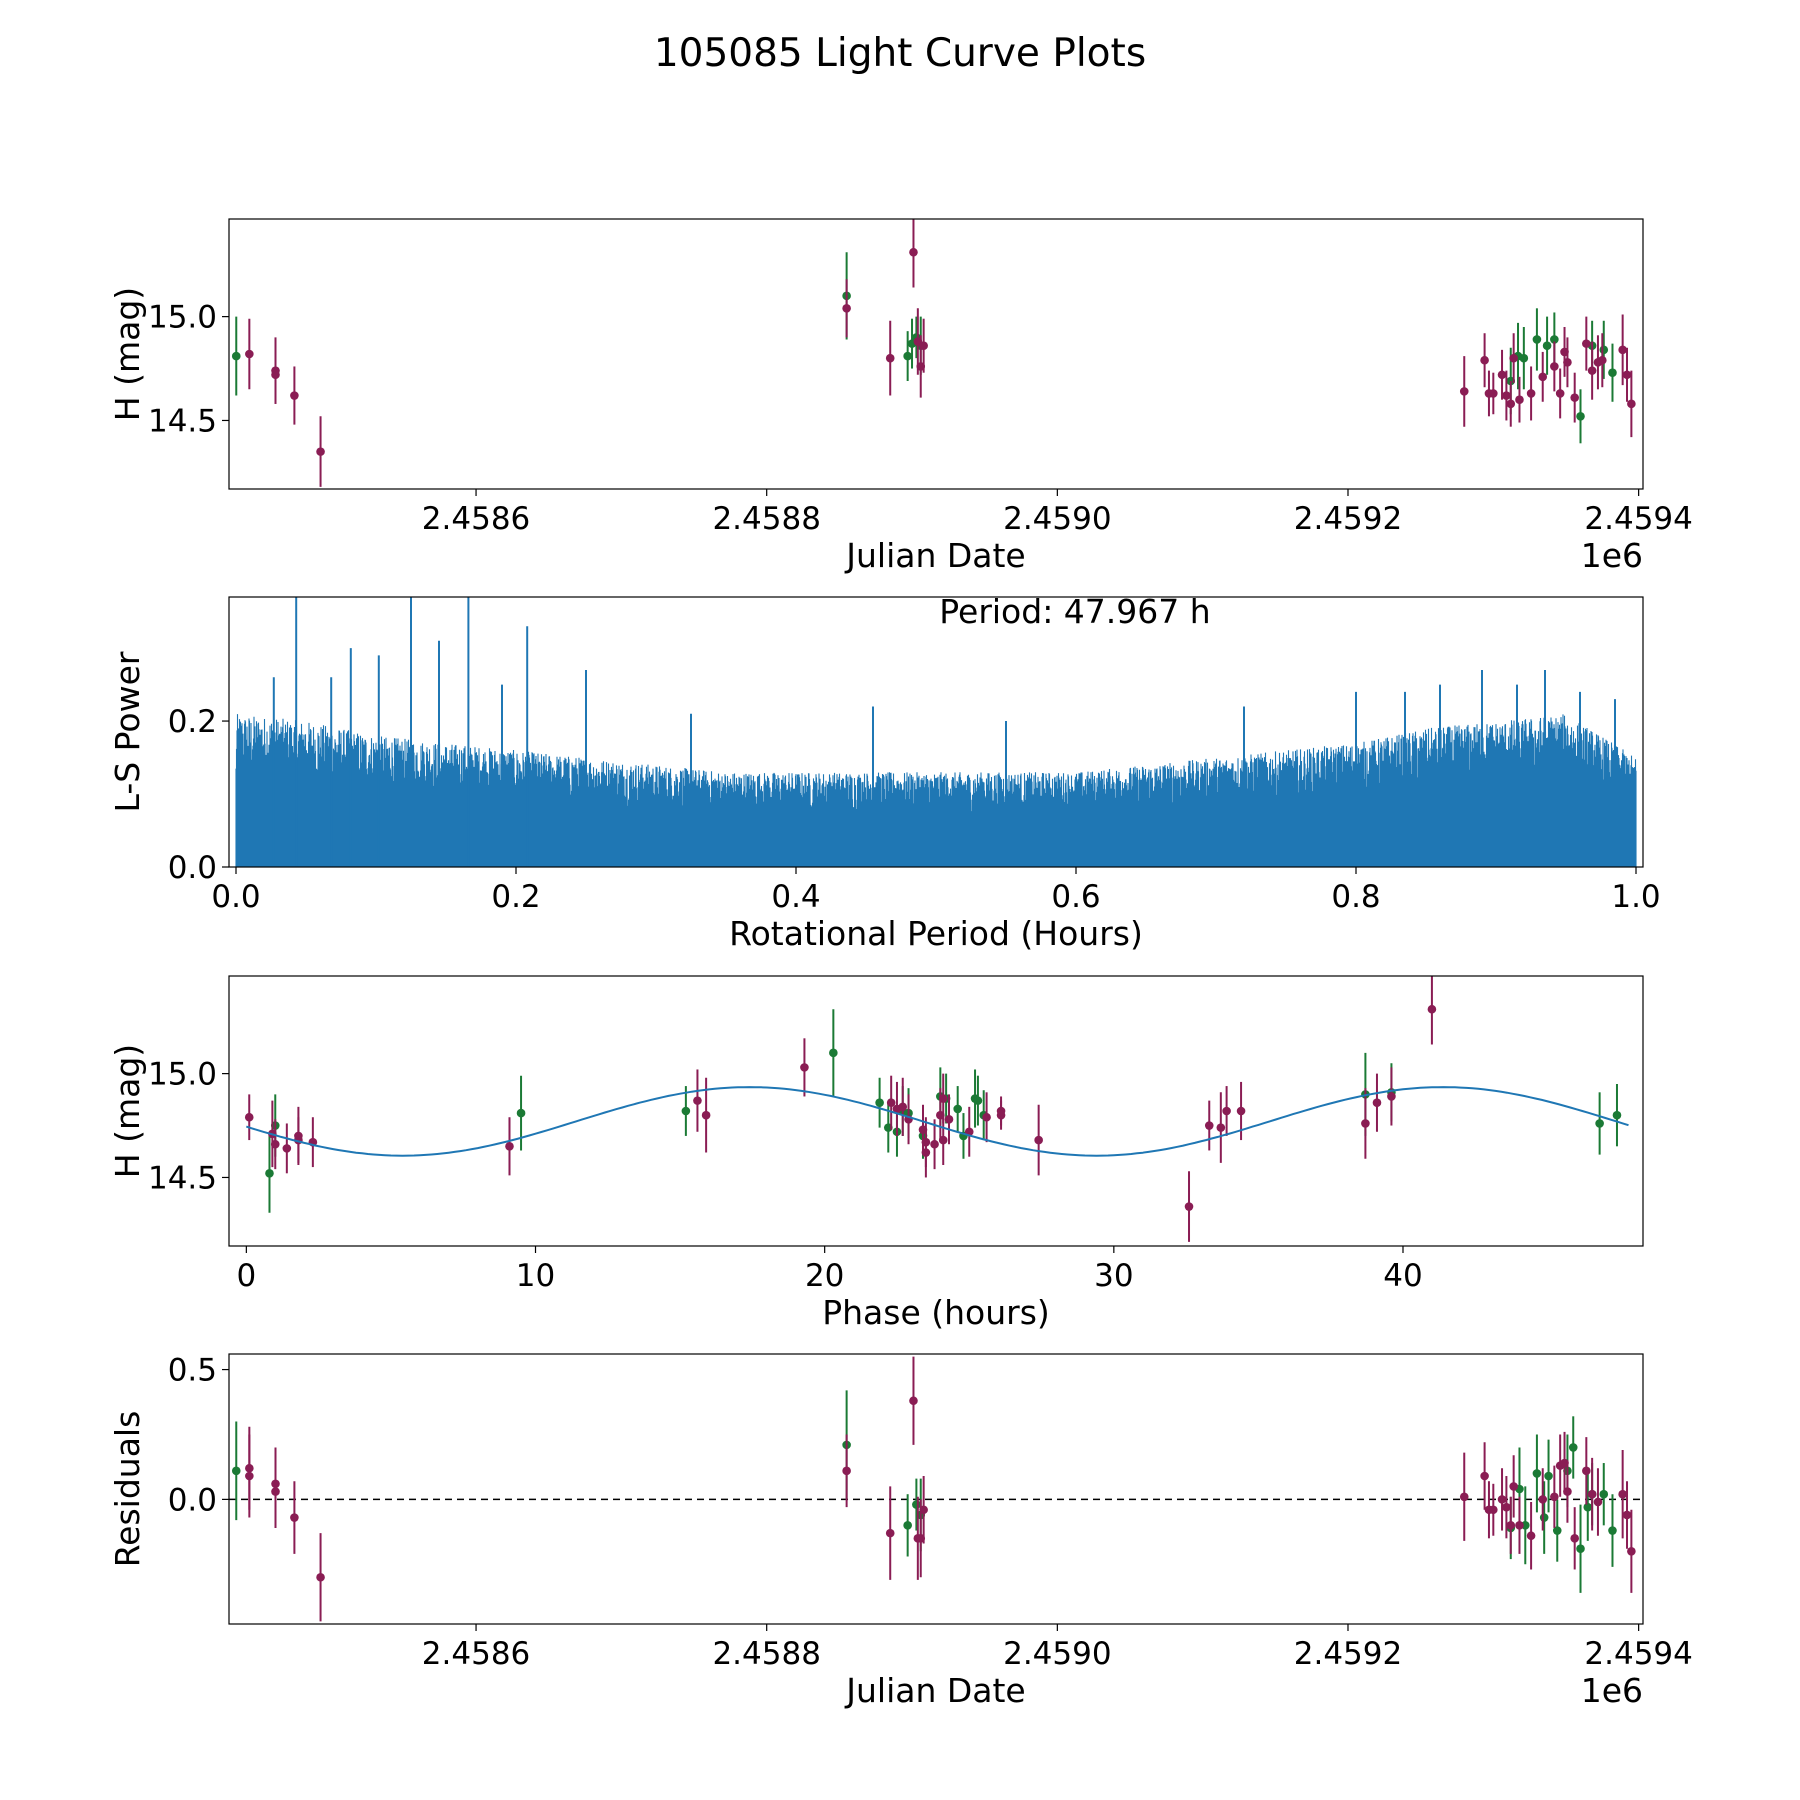 The width and height of the screenshot is (1800, 1800). What do you see at coordinates (1635, 897) in the screenshot?
I see `x-tick-label: 1.0` at bounding box center [1635, 897].